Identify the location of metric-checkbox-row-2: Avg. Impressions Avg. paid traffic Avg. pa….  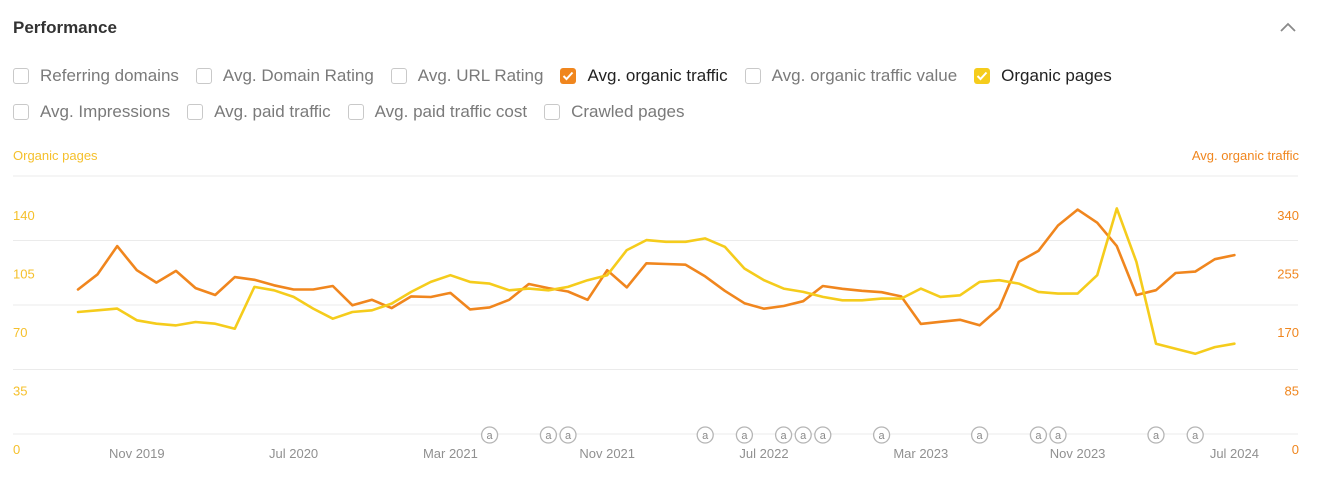
(357, 112).